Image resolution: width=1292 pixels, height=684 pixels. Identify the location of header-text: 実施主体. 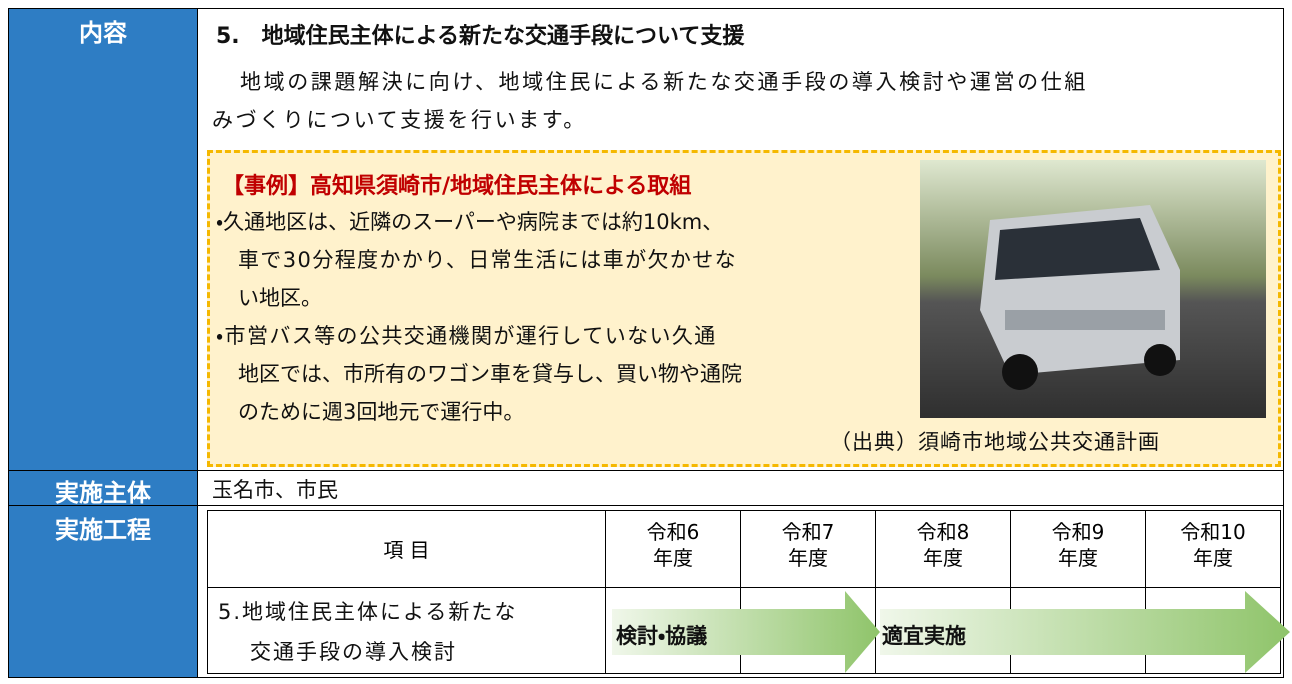
(103, 493).